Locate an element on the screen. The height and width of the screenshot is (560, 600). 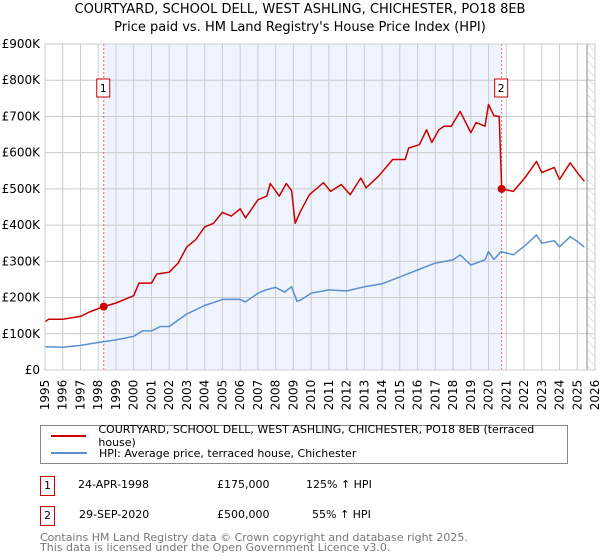
x-tick-label: 2007 is located at coordinates (258, 395).